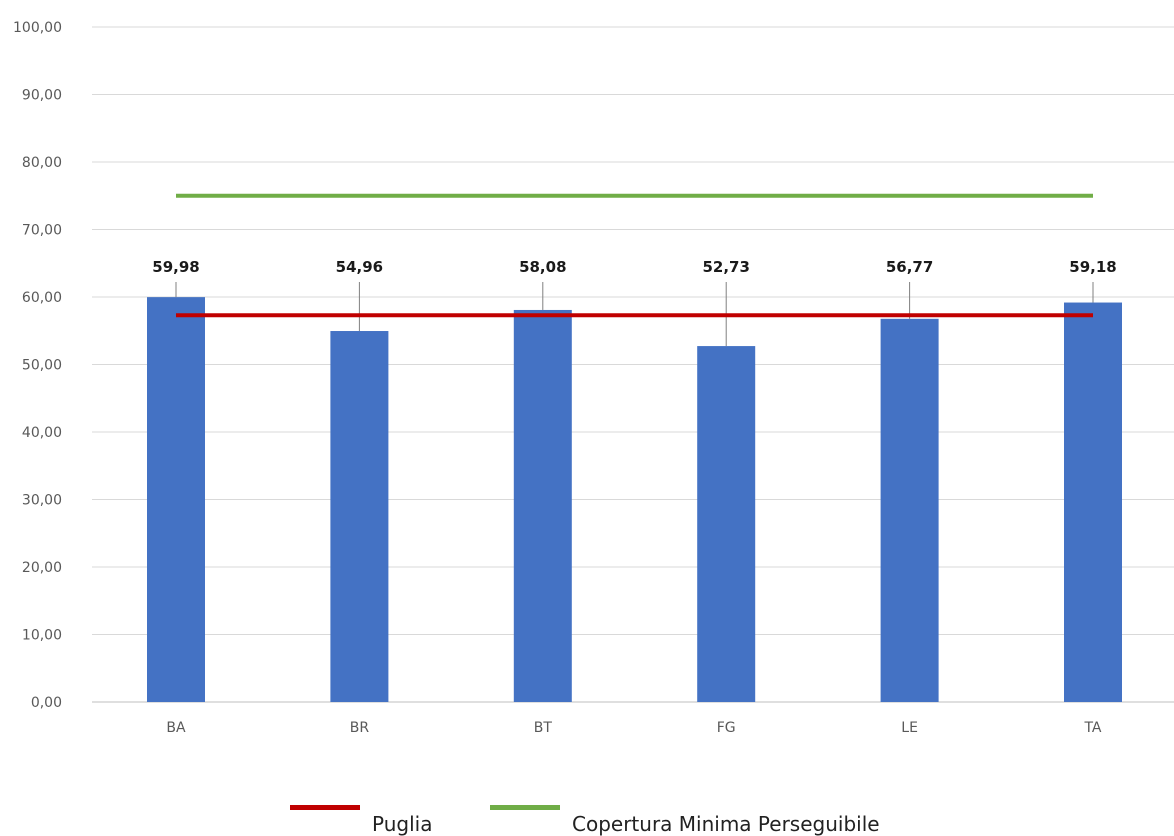 This screenshot has height=836, width=1174. I want to click on y-tick-label: 80,00, so click(42, 163).